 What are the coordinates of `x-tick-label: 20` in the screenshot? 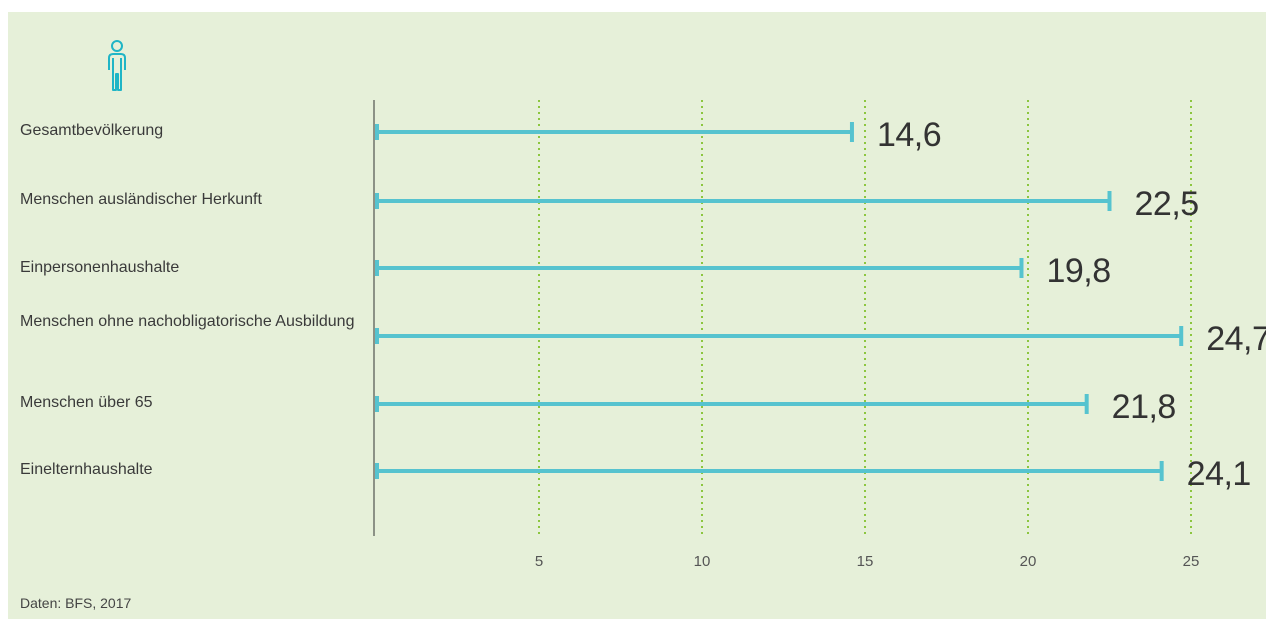 It's located at (1028, 561).